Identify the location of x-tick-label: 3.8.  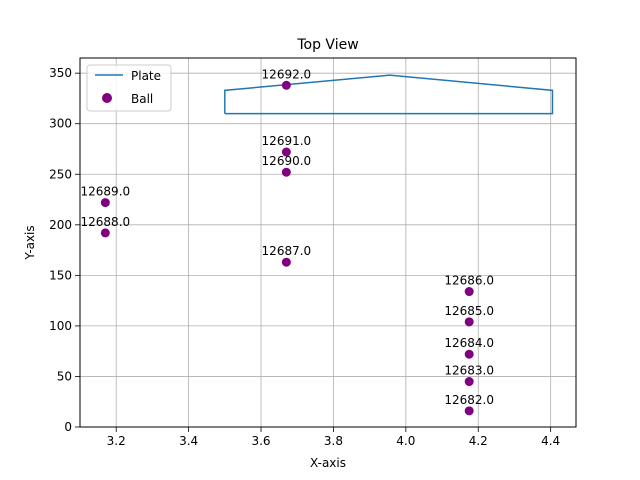
(333, 441).